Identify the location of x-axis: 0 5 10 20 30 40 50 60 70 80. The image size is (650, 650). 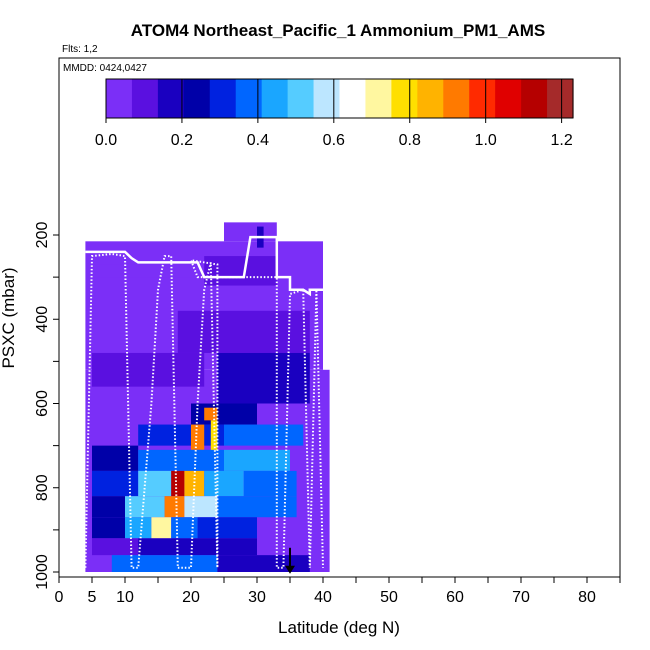
(338, 591).